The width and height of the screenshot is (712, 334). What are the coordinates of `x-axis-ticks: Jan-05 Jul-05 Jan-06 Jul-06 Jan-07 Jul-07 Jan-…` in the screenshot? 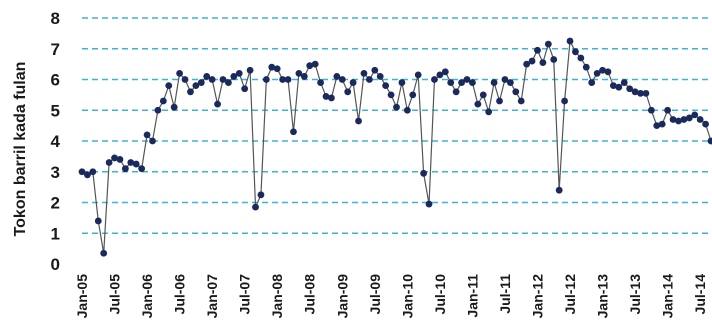 It's located at (391, 296).